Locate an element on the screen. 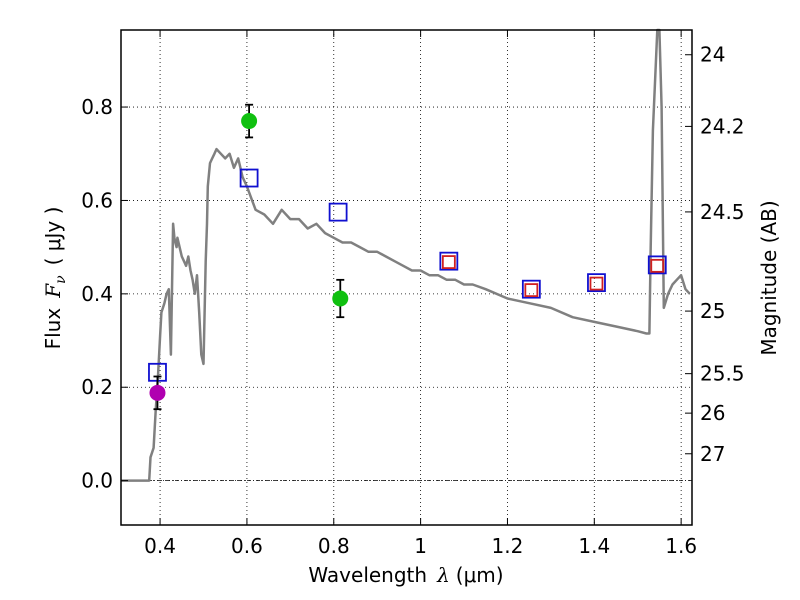 The image size is (800, 600). x-tick-label: 0.6 is located at coordinates (247, 546).